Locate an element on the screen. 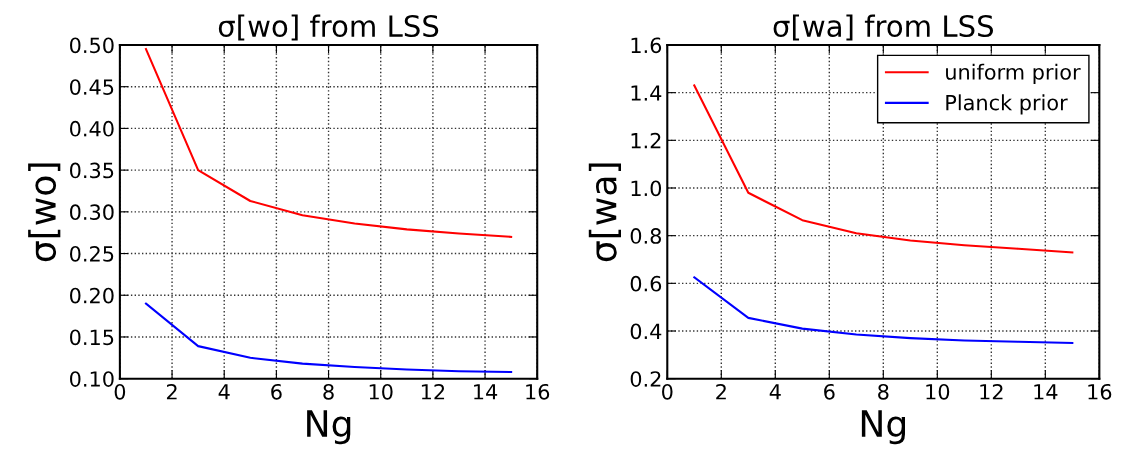  y-tick-label: 0.6 is located at coordinates (646, 283).